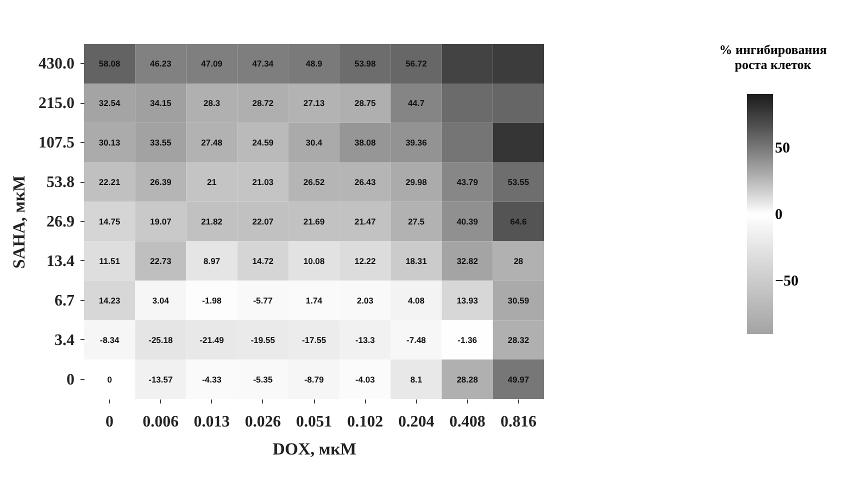 The height and width of the screenshot is (490, 842). Describe the element at coordinates (519, 339) in the screenshot. I see `data-label: 28.32` at that location.